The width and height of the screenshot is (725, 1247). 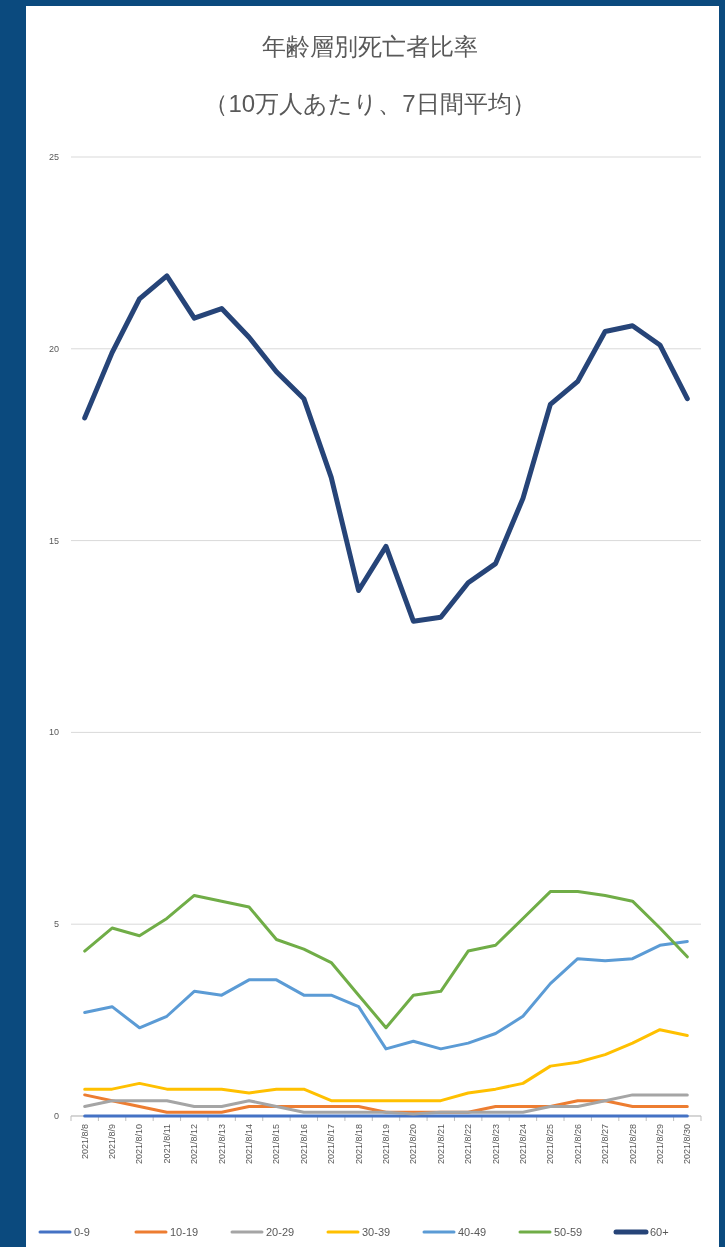 I want to click on y-tick-label: 20, so click(x=53, y=348).